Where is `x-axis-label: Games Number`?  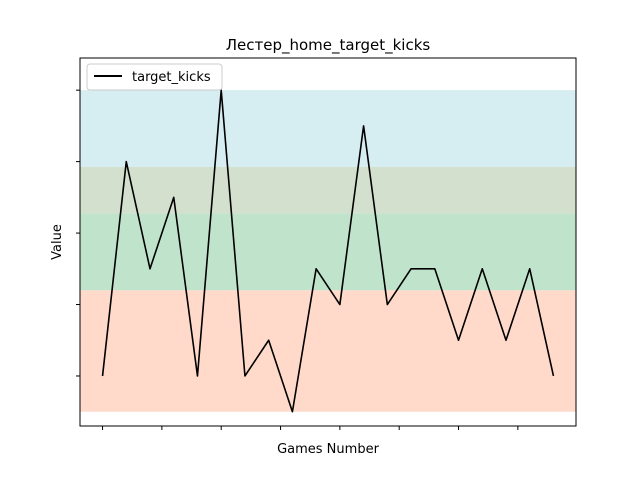
x-axis-label: Games Number is located at coordinates (328, 449).